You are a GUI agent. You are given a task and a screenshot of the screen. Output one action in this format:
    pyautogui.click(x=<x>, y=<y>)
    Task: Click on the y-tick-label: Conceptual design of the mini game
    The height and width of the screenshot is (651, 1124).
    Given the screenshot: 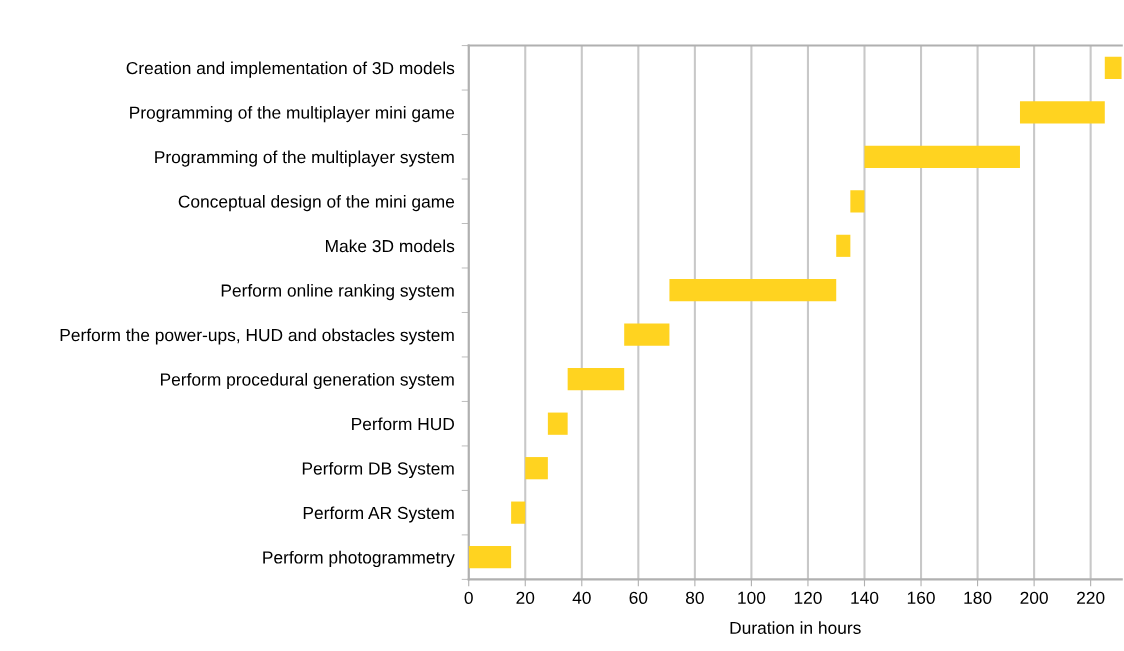 What is the action you would take?
    pyautogui.click(x=316, y=203)
    